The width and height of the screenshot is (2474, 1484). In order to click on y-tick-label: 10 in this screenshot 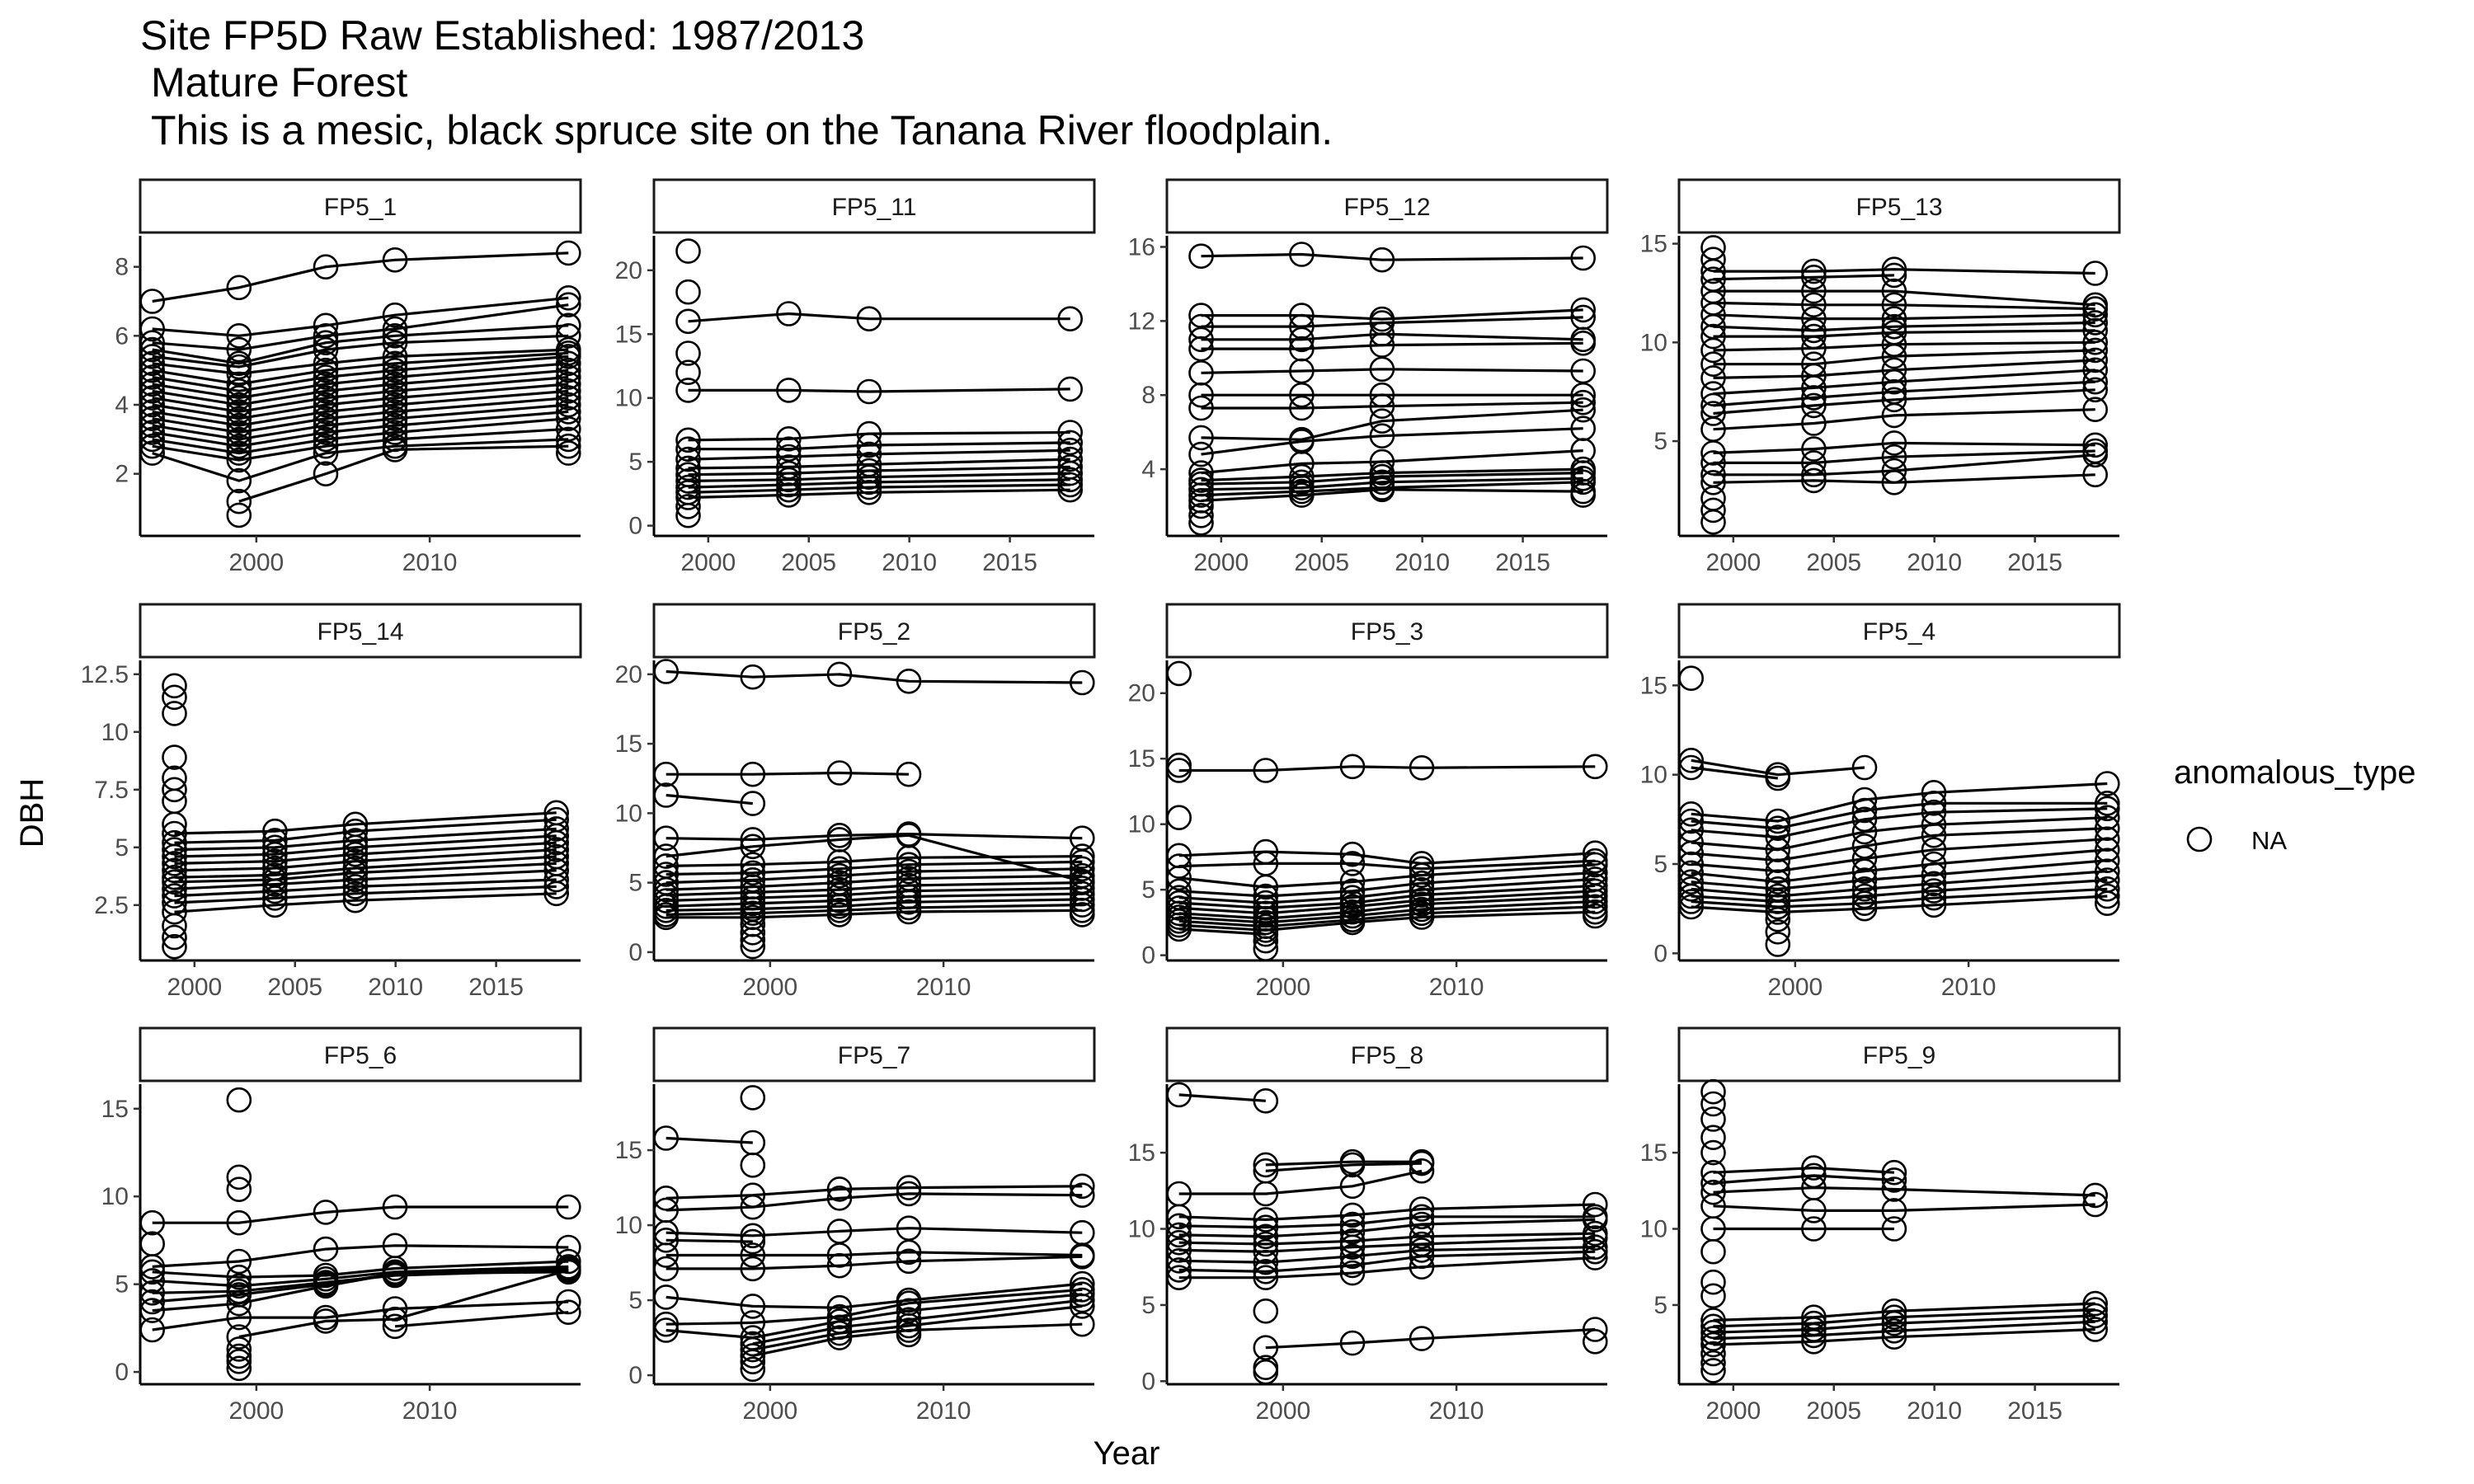, I will do `click(1653, 1229)`.